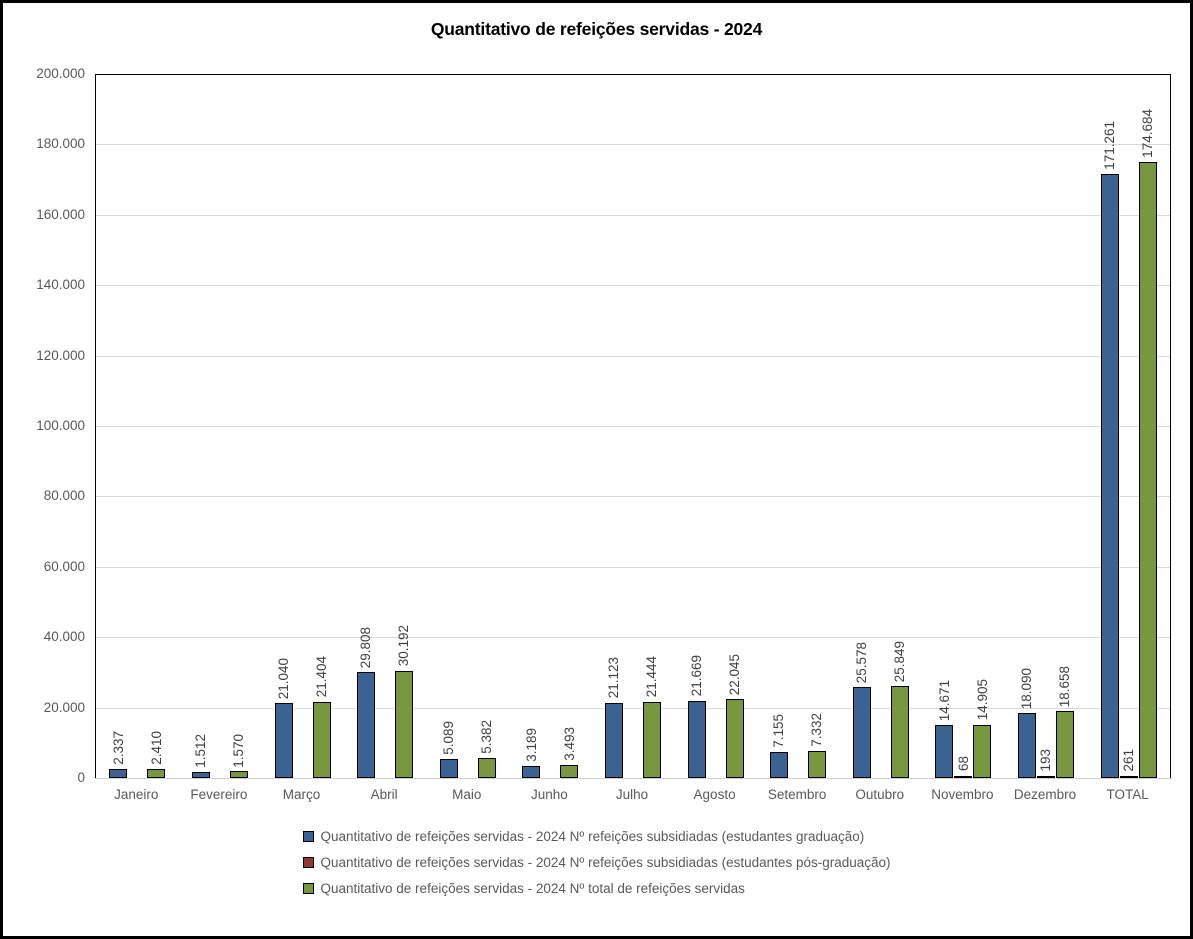 Image resolution: width=1193 pixels, height=939 pixels. I want to click on data-label-total-junho: 3.493, so click(569, 743).